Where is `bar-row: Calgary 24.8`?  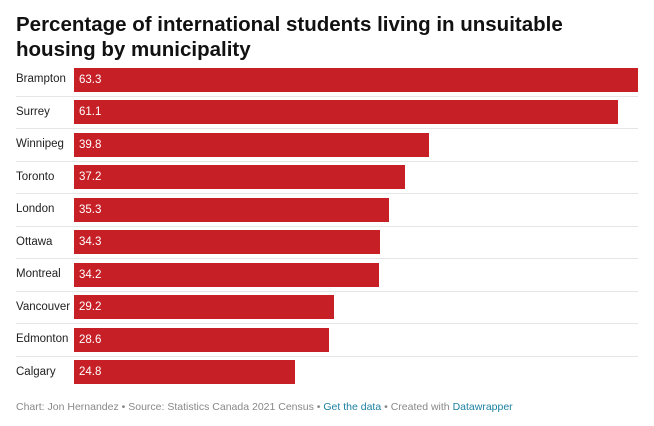 bar-row: Calgary 24.8 is located at coordinates (327, 373).